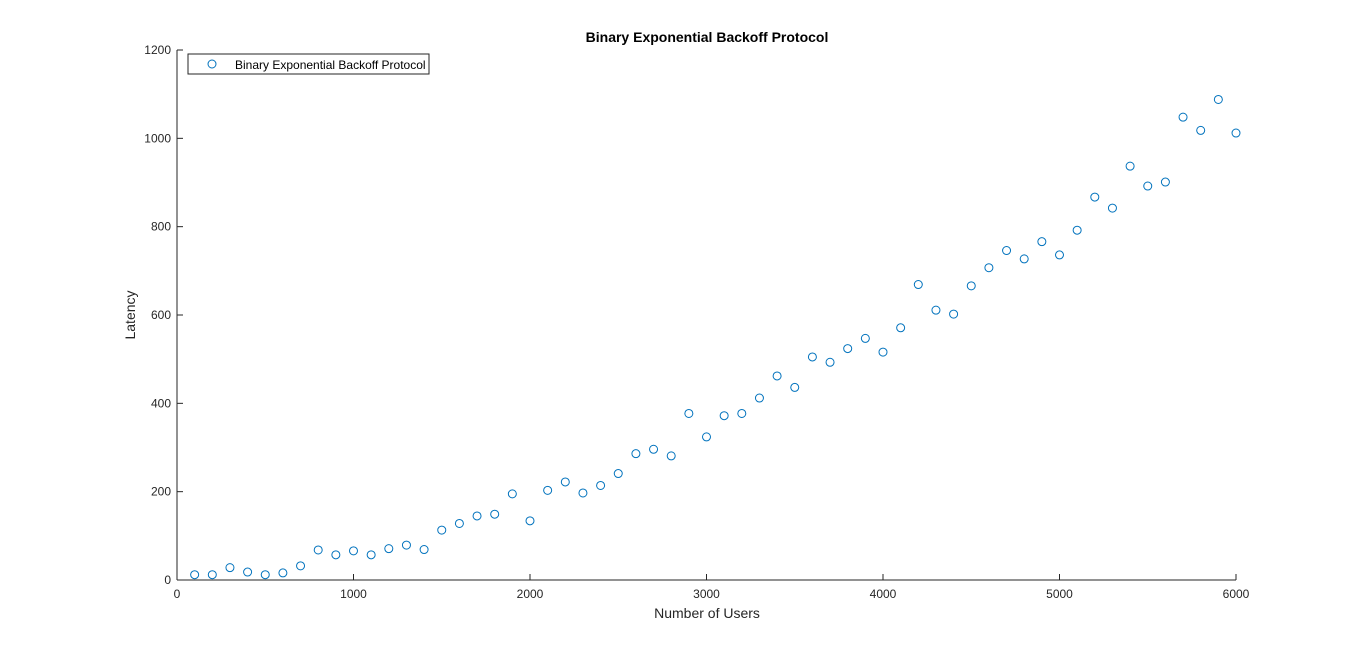 The height and width of the screenshot is (651, 1366). I want to click on x-axis-ticks: 0 1000 2000 3000 4000 5000 6000, so click(712, 587).